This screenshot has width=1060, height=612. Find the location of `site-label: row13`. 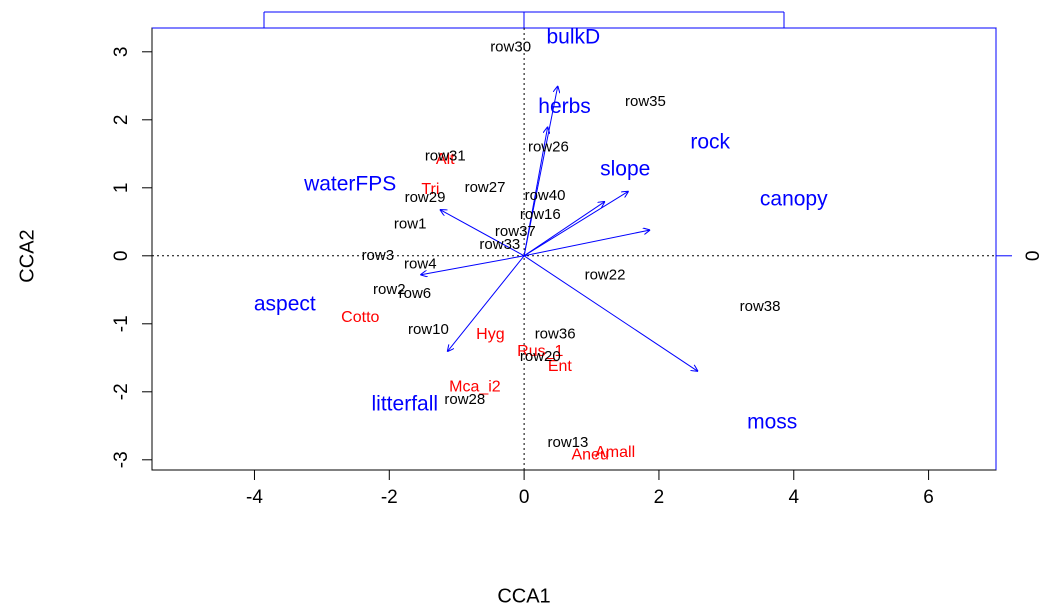

site-label: row13 is located at coordinates (568, 442).